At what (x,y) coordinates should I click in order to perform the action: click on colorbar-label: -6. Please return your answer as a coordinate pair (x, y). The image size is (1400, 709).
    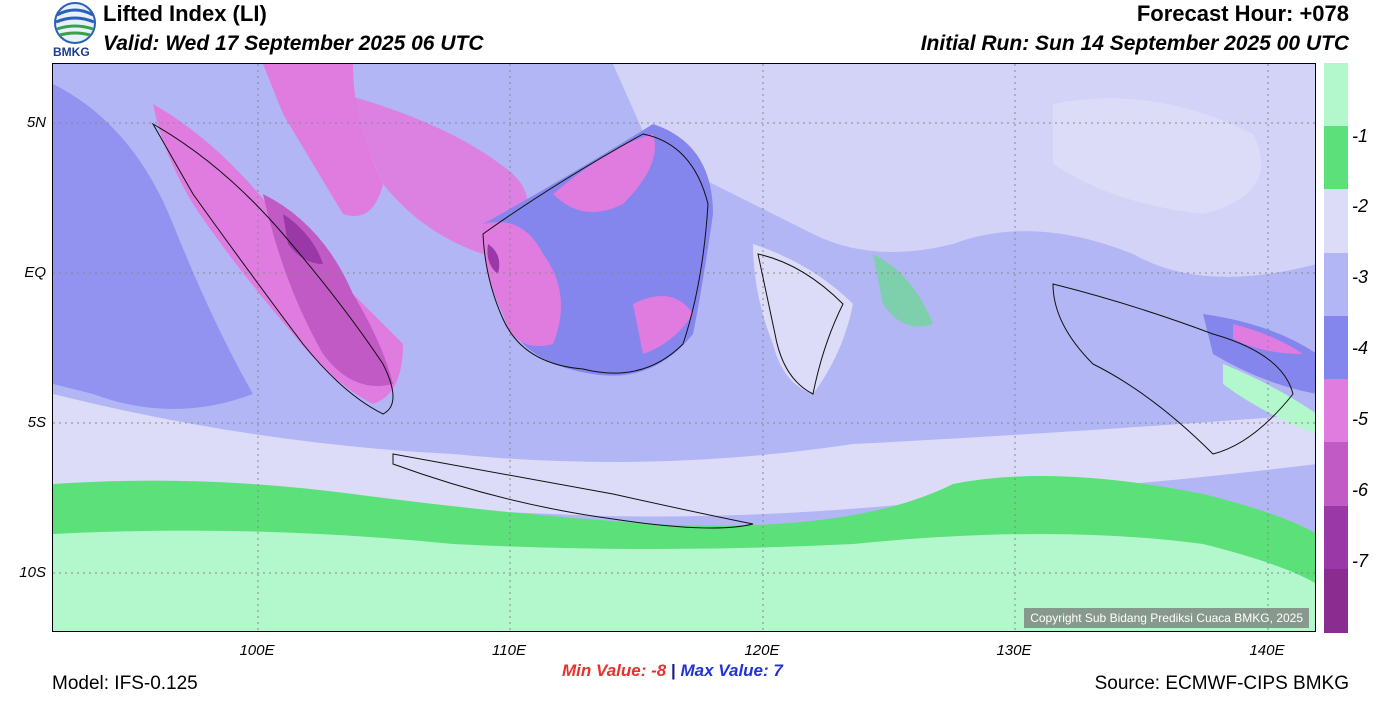
    Looking at the image, I should click on (1360, 490).